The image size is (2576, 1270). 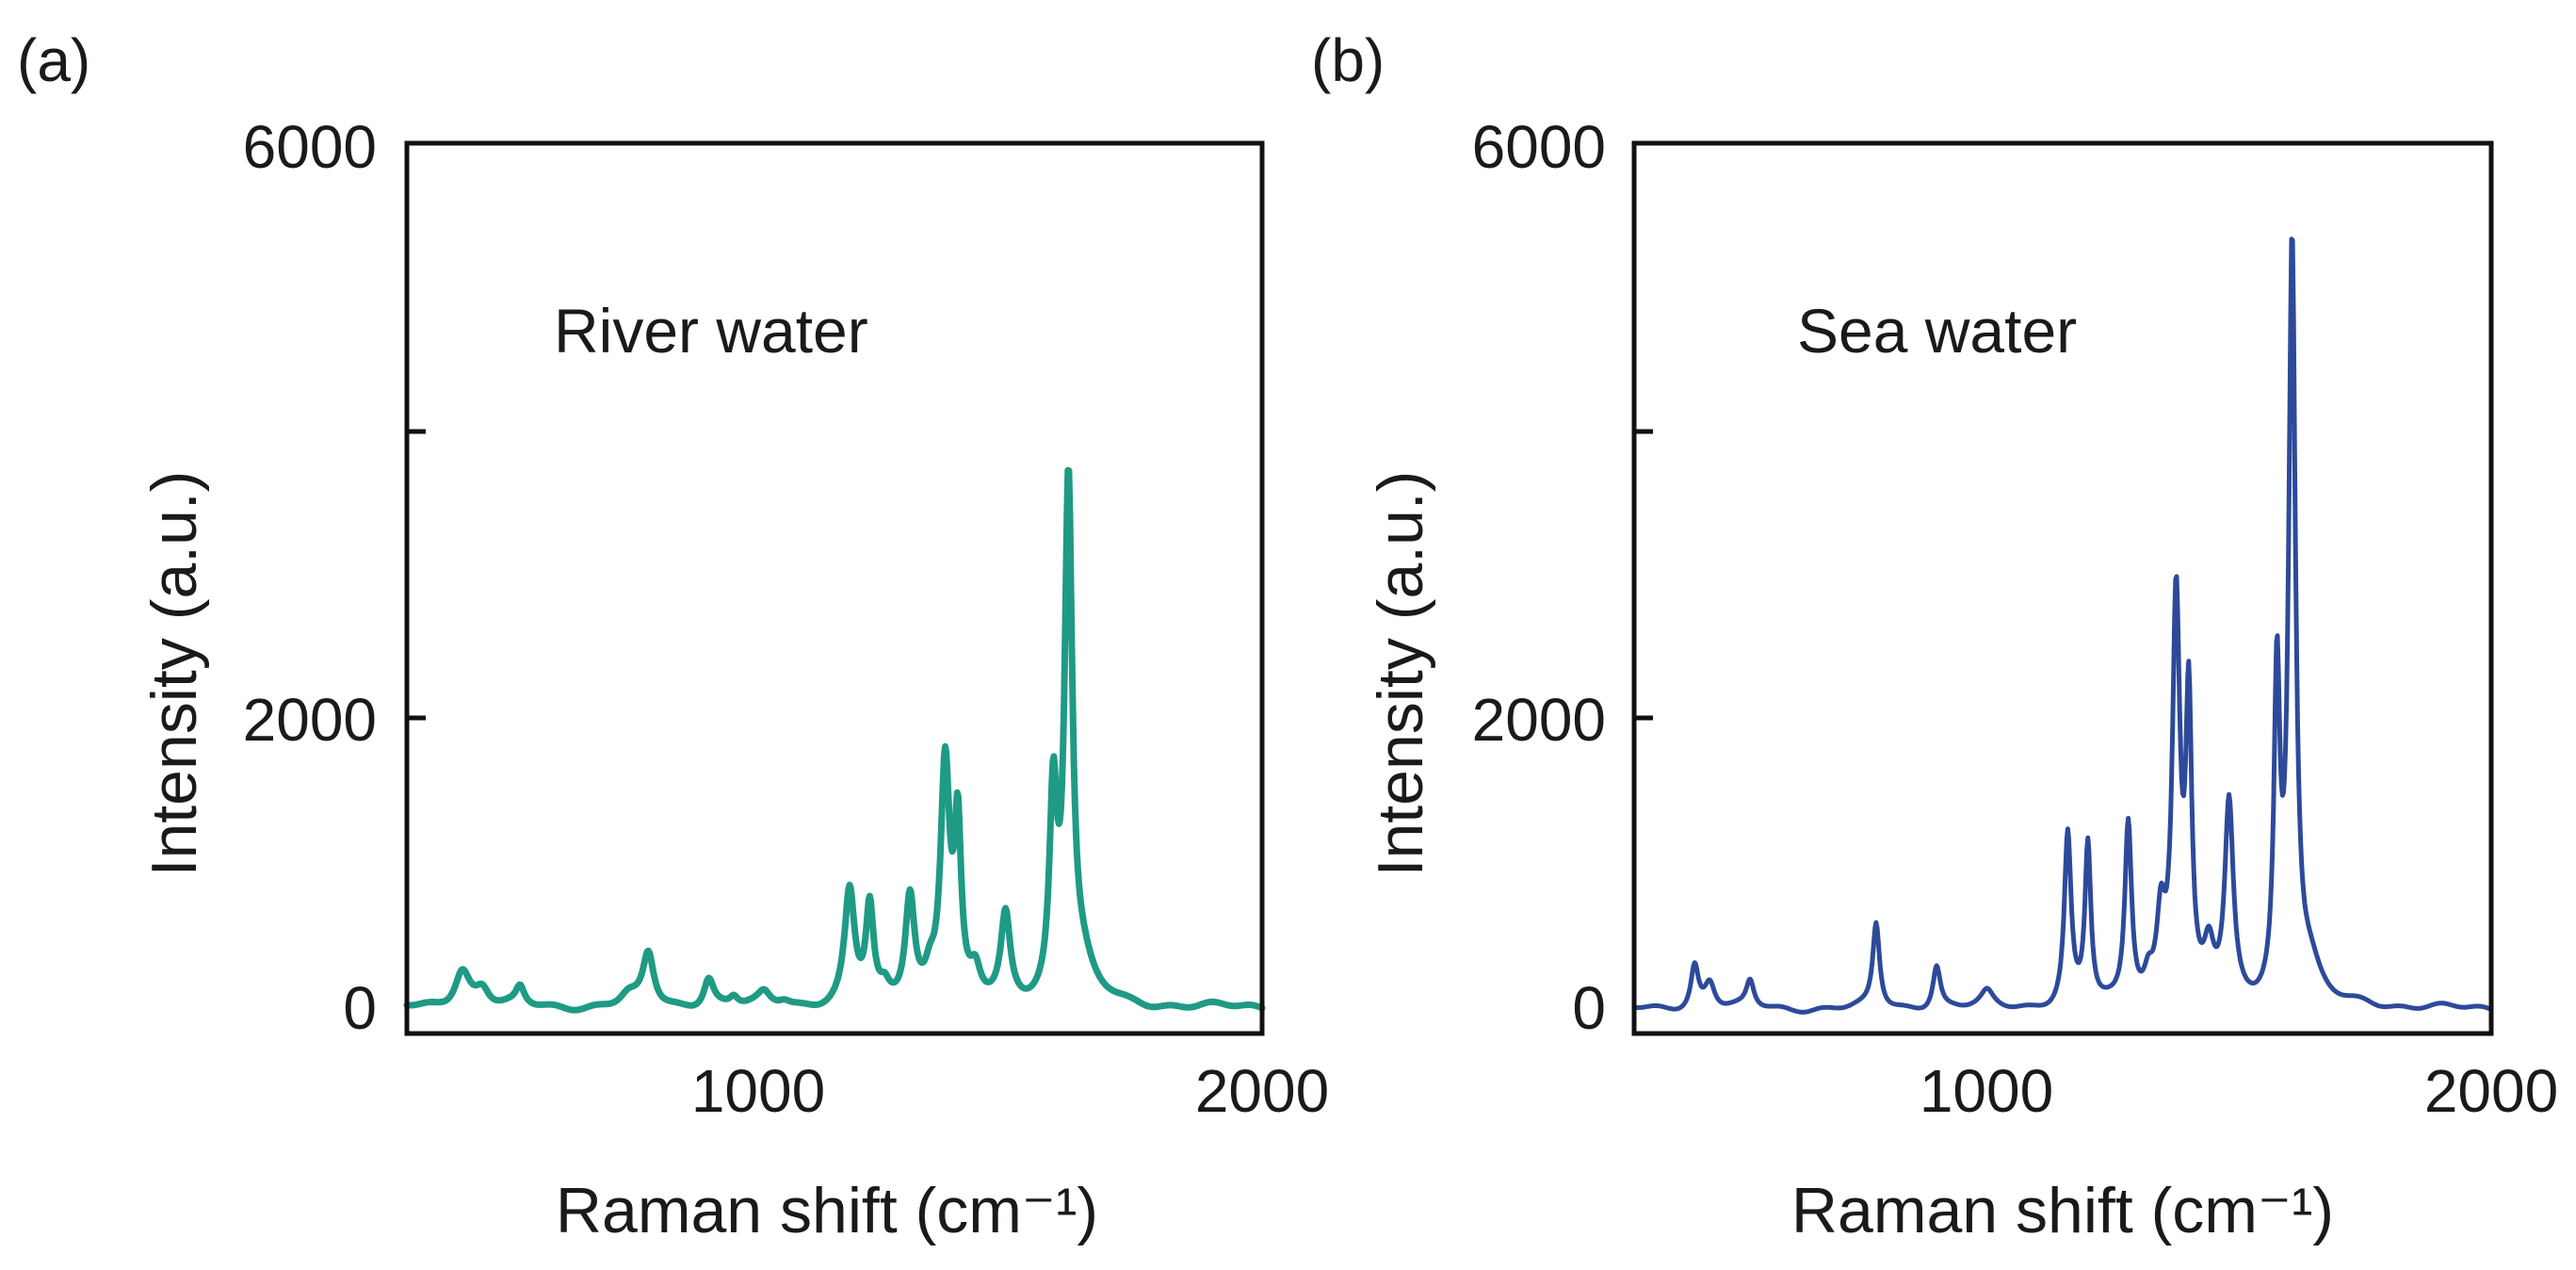 What do you see at coordinates (174, 674) in the screenshot?
I see `panel-a-y-axis-label: Intensity (a.u.)` at bounding box center [174, 674].